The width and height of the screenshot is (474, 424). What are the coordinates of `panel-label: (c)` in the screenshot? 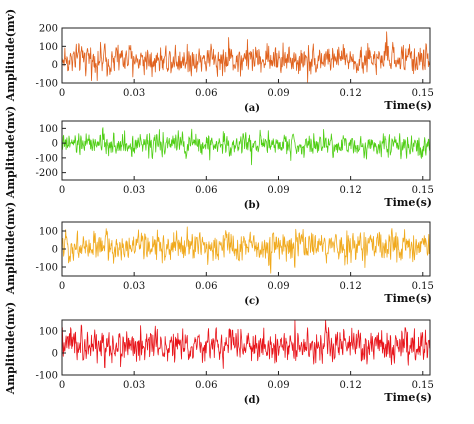 It's located at (252, 301).